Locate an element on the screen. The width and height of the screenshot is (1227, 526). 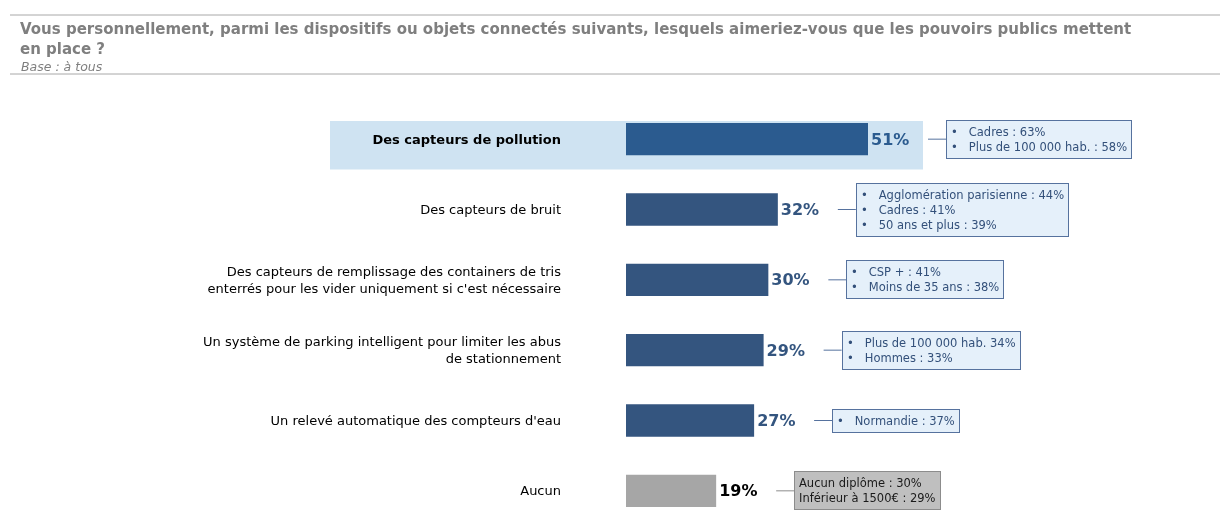
text: • Cadres : 63% • Plus de 100 000 hab. : 58% is located at coordinates (1039, 139).